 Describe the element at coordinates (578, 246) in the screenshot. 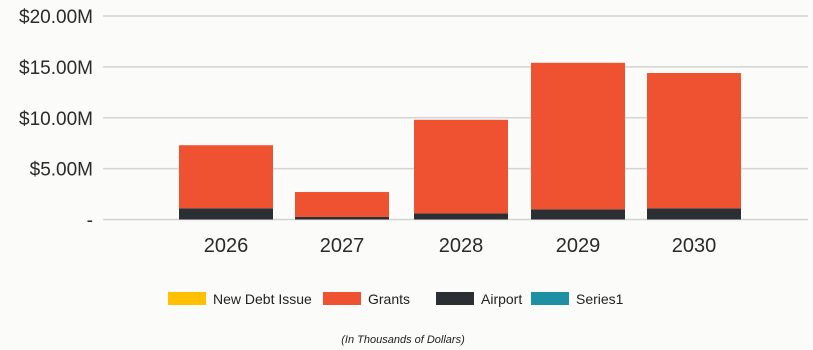

I see `x-tick-label: 2029` at that location.